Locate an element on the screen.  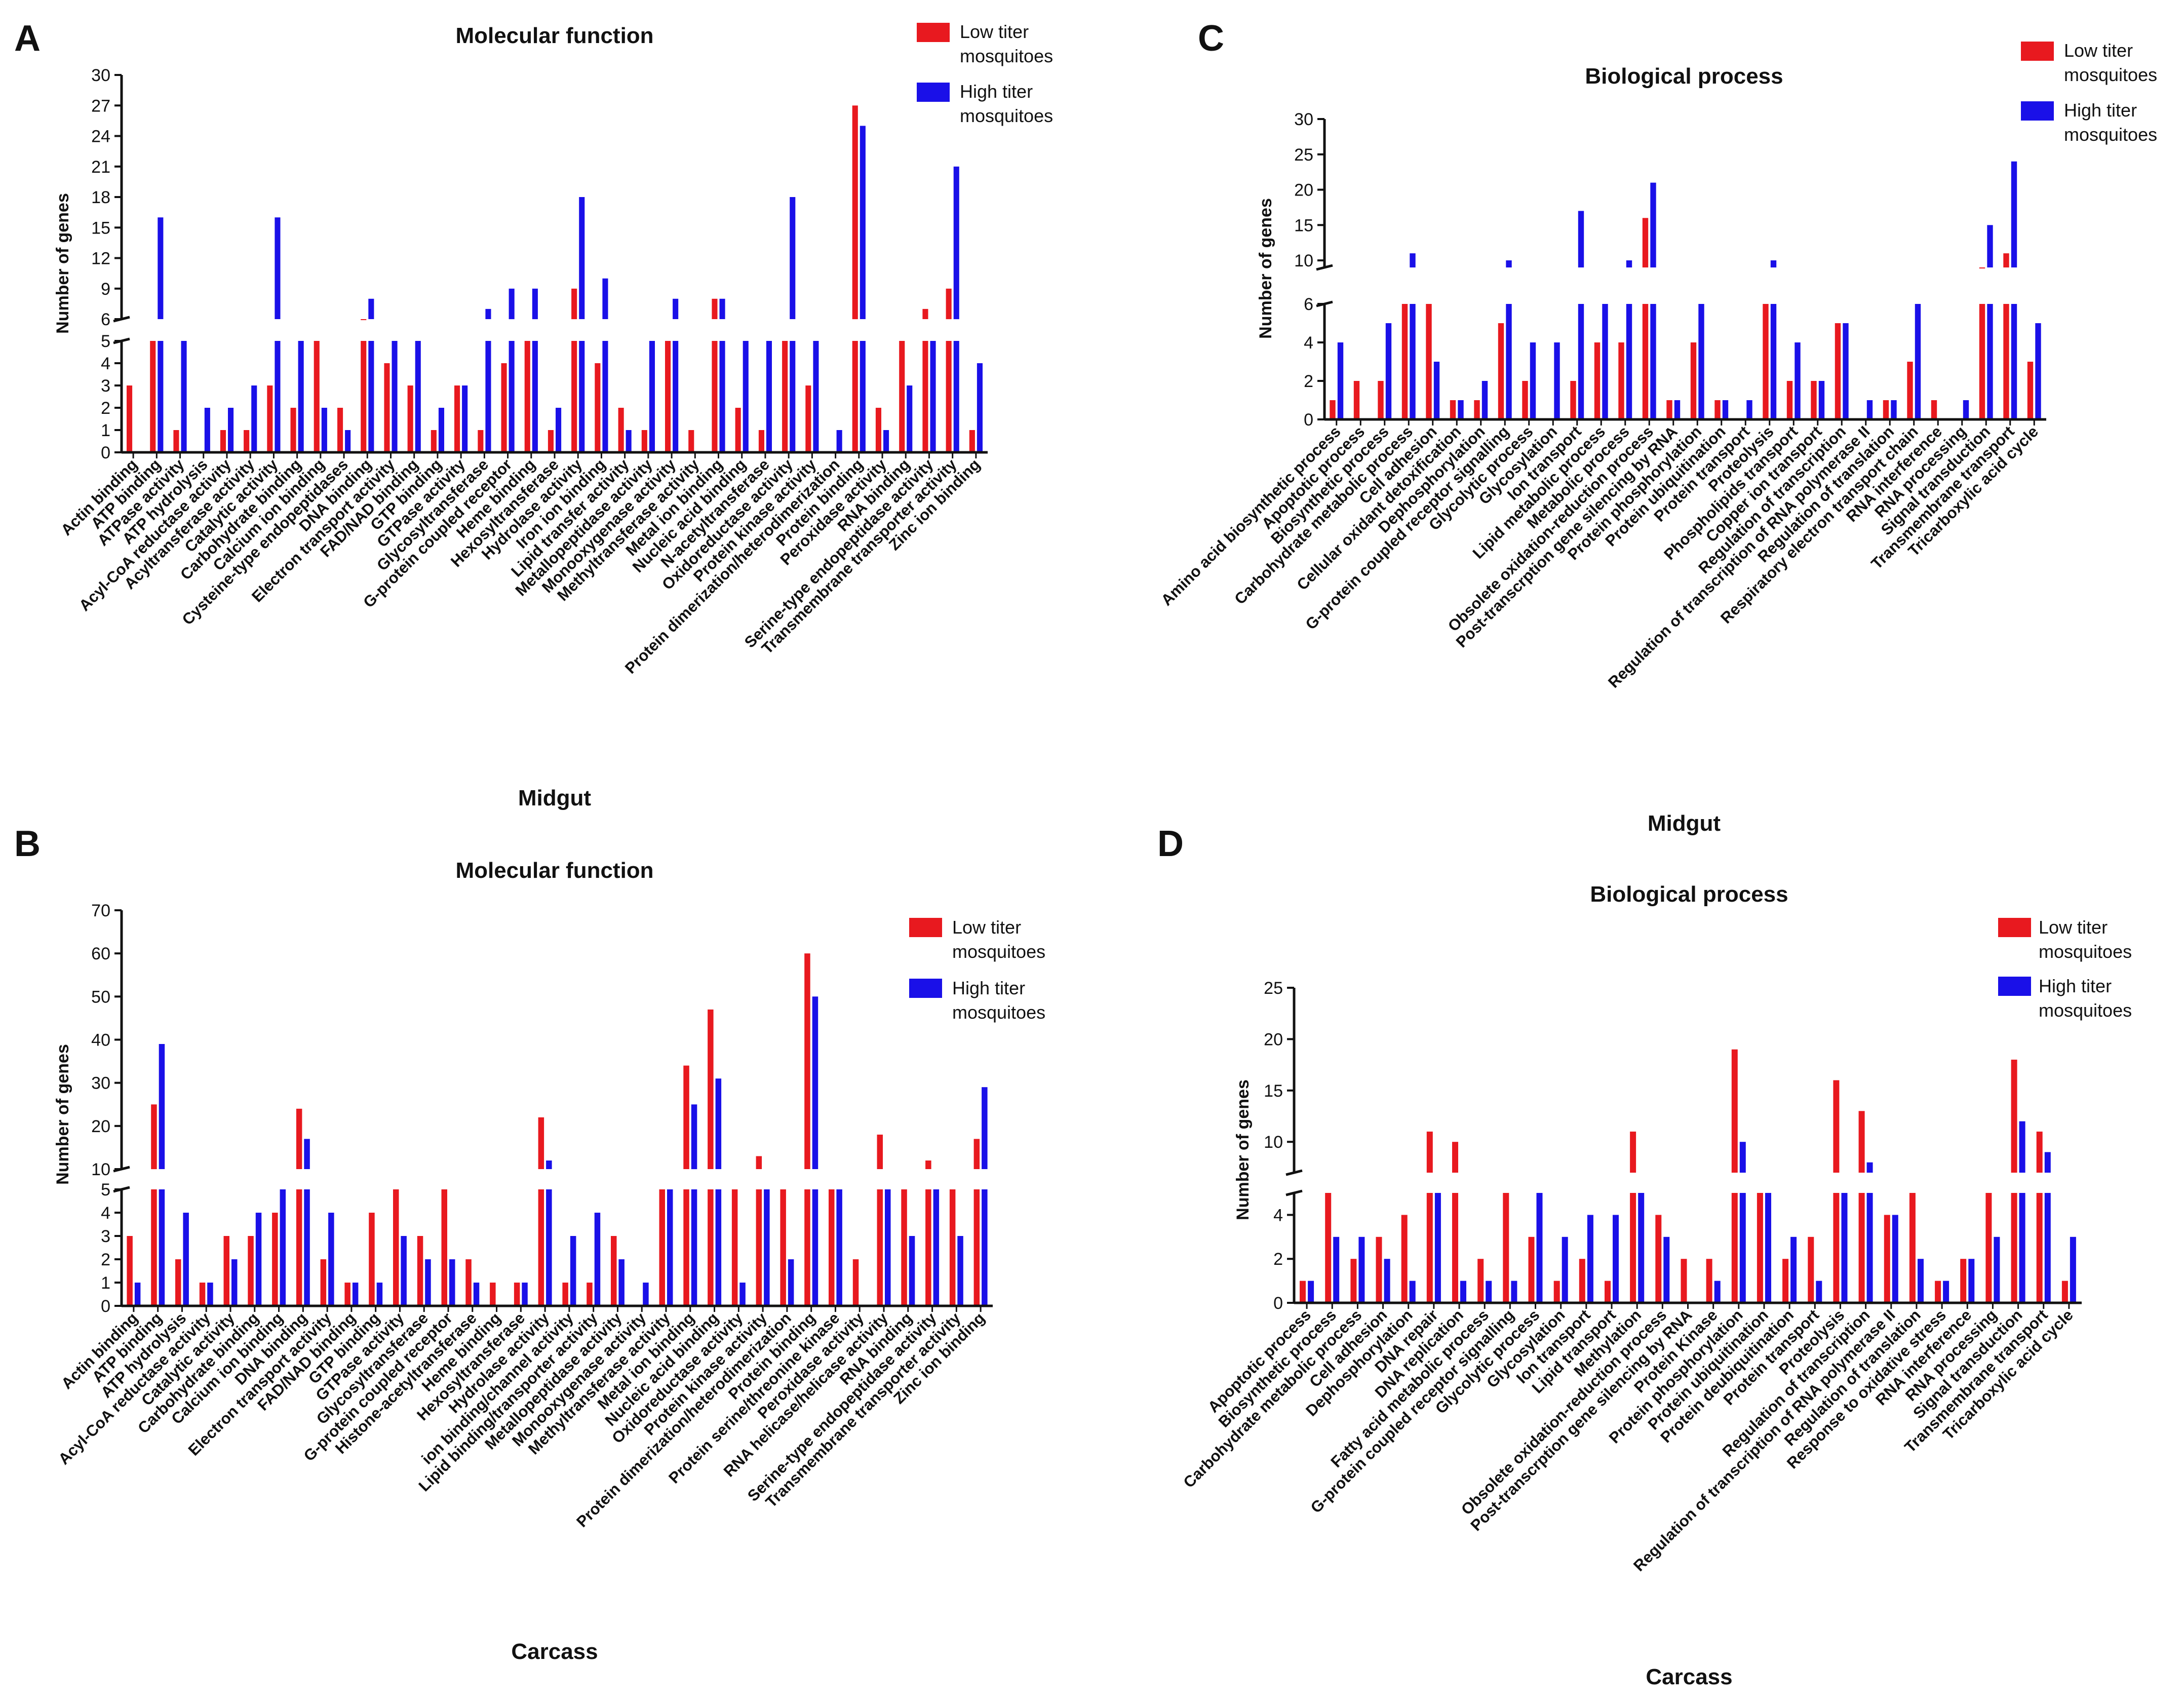
y-tick-label: 30 is located at coordinates (1303, 119).